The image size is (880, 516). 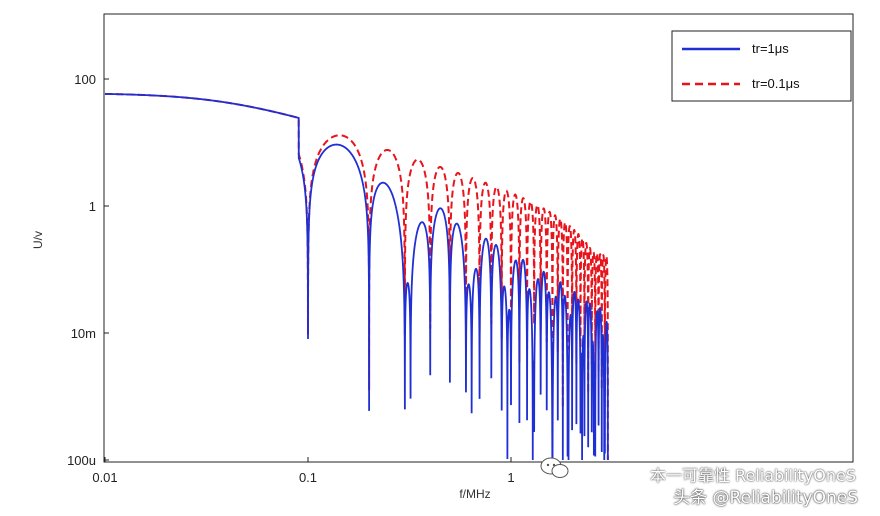 I want to click on watermark-line-1: 本一可靠性 ReliabilityOneS, so click(x=753, y=475).